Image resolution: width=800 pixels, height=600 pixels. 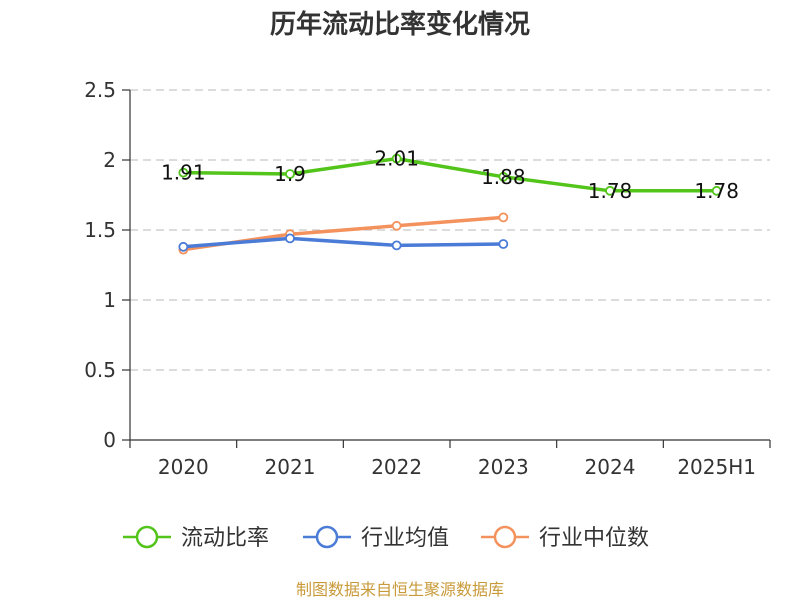 What do you see at coordinates (450, 204) in the screenshot?
I see `series-lines` at bounding box center [450, 204].